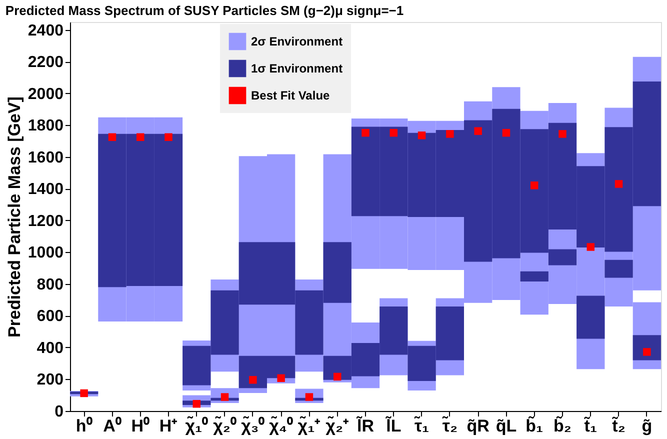  What do you see at coordinates (619, 426) in the screenshot?
I see `x-tick-label: t̃₂` at bounding box center [619, 426].